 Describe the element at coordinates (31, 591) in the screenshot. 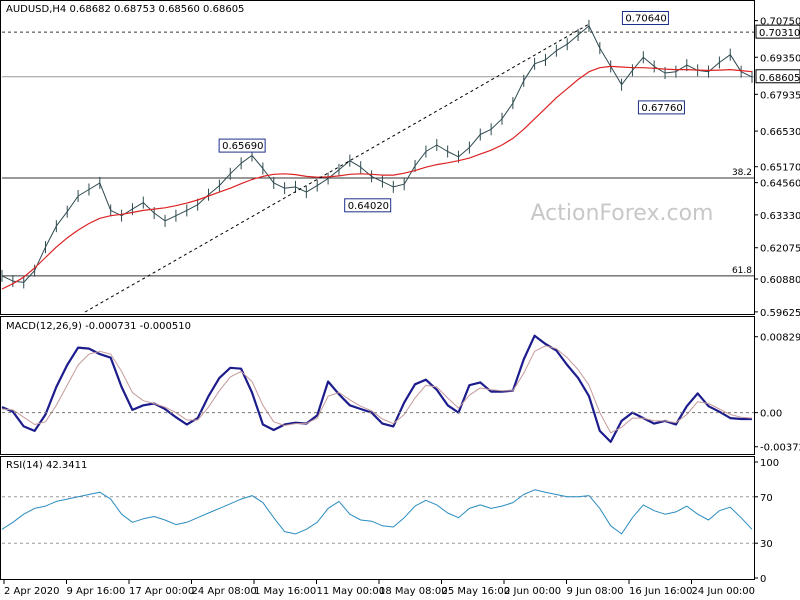

I see `x-tick-label: 2 Apr 2020` at that location.